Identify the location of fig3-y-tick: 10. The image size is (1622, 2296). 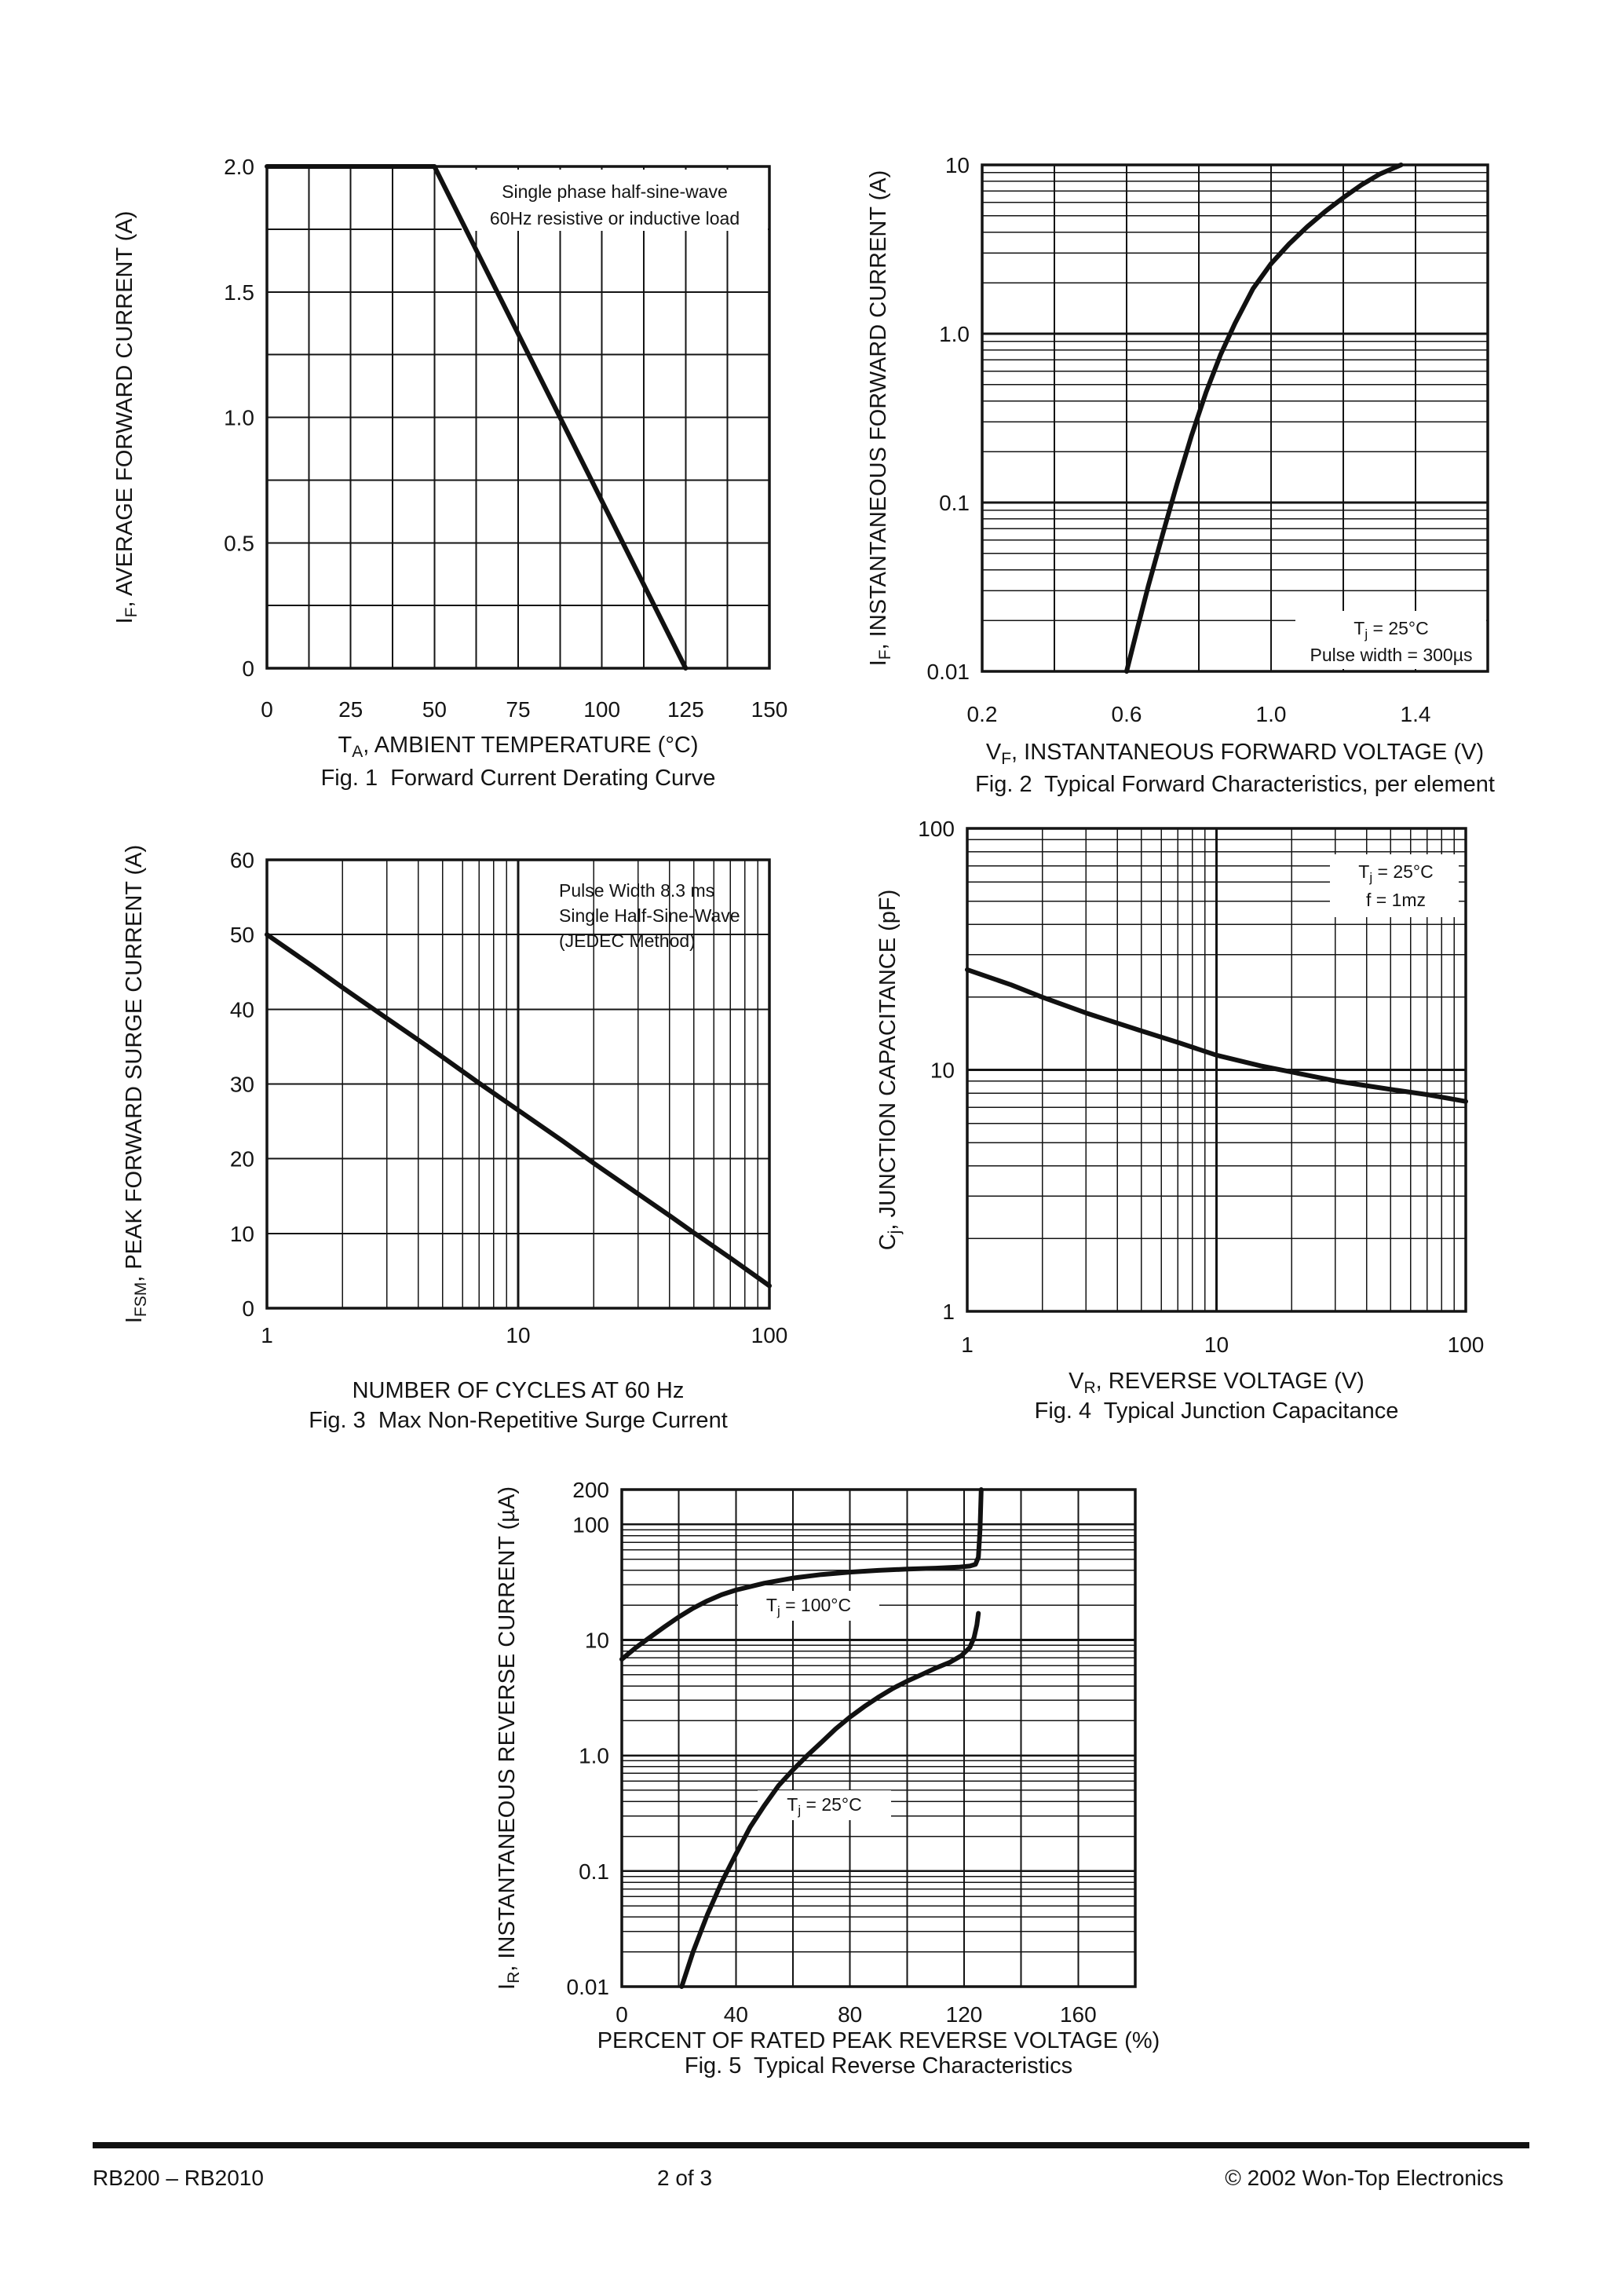
(242, 1234).